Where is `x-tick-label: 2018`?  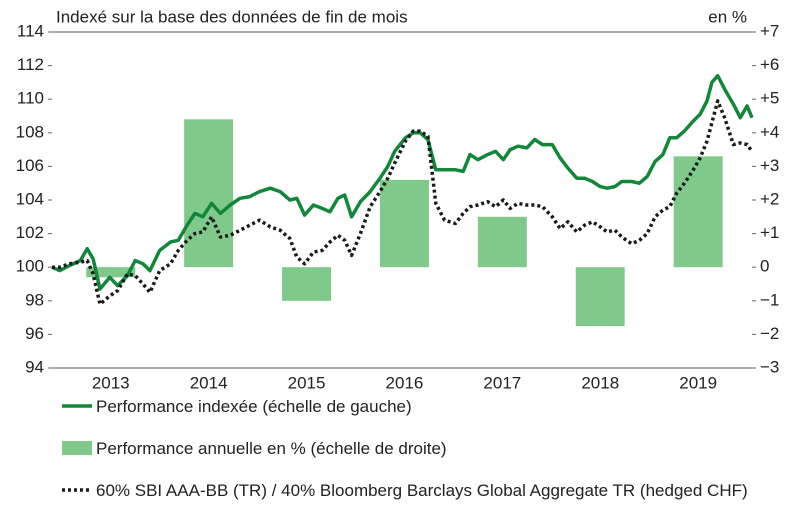
x-tick-label: 2018 is located at coordinates (600, 381).